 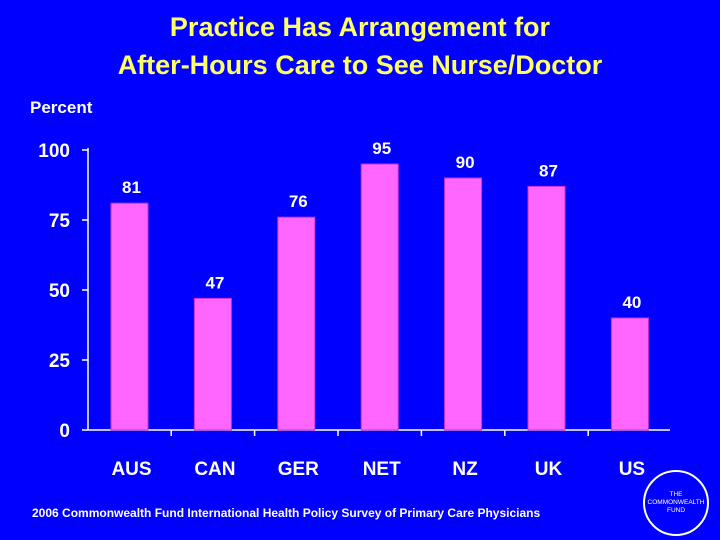 I want to click on category-label-nz: NZ, so click(x=465, y=469).